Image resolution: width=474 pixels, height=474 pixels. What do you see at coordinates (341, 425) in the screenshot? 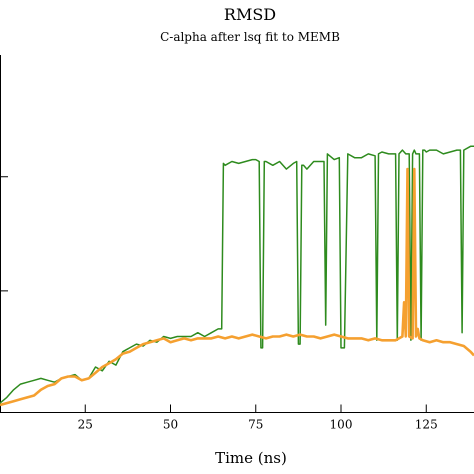
I see `x-tick-label: 100` at bounding box center [341, 425].